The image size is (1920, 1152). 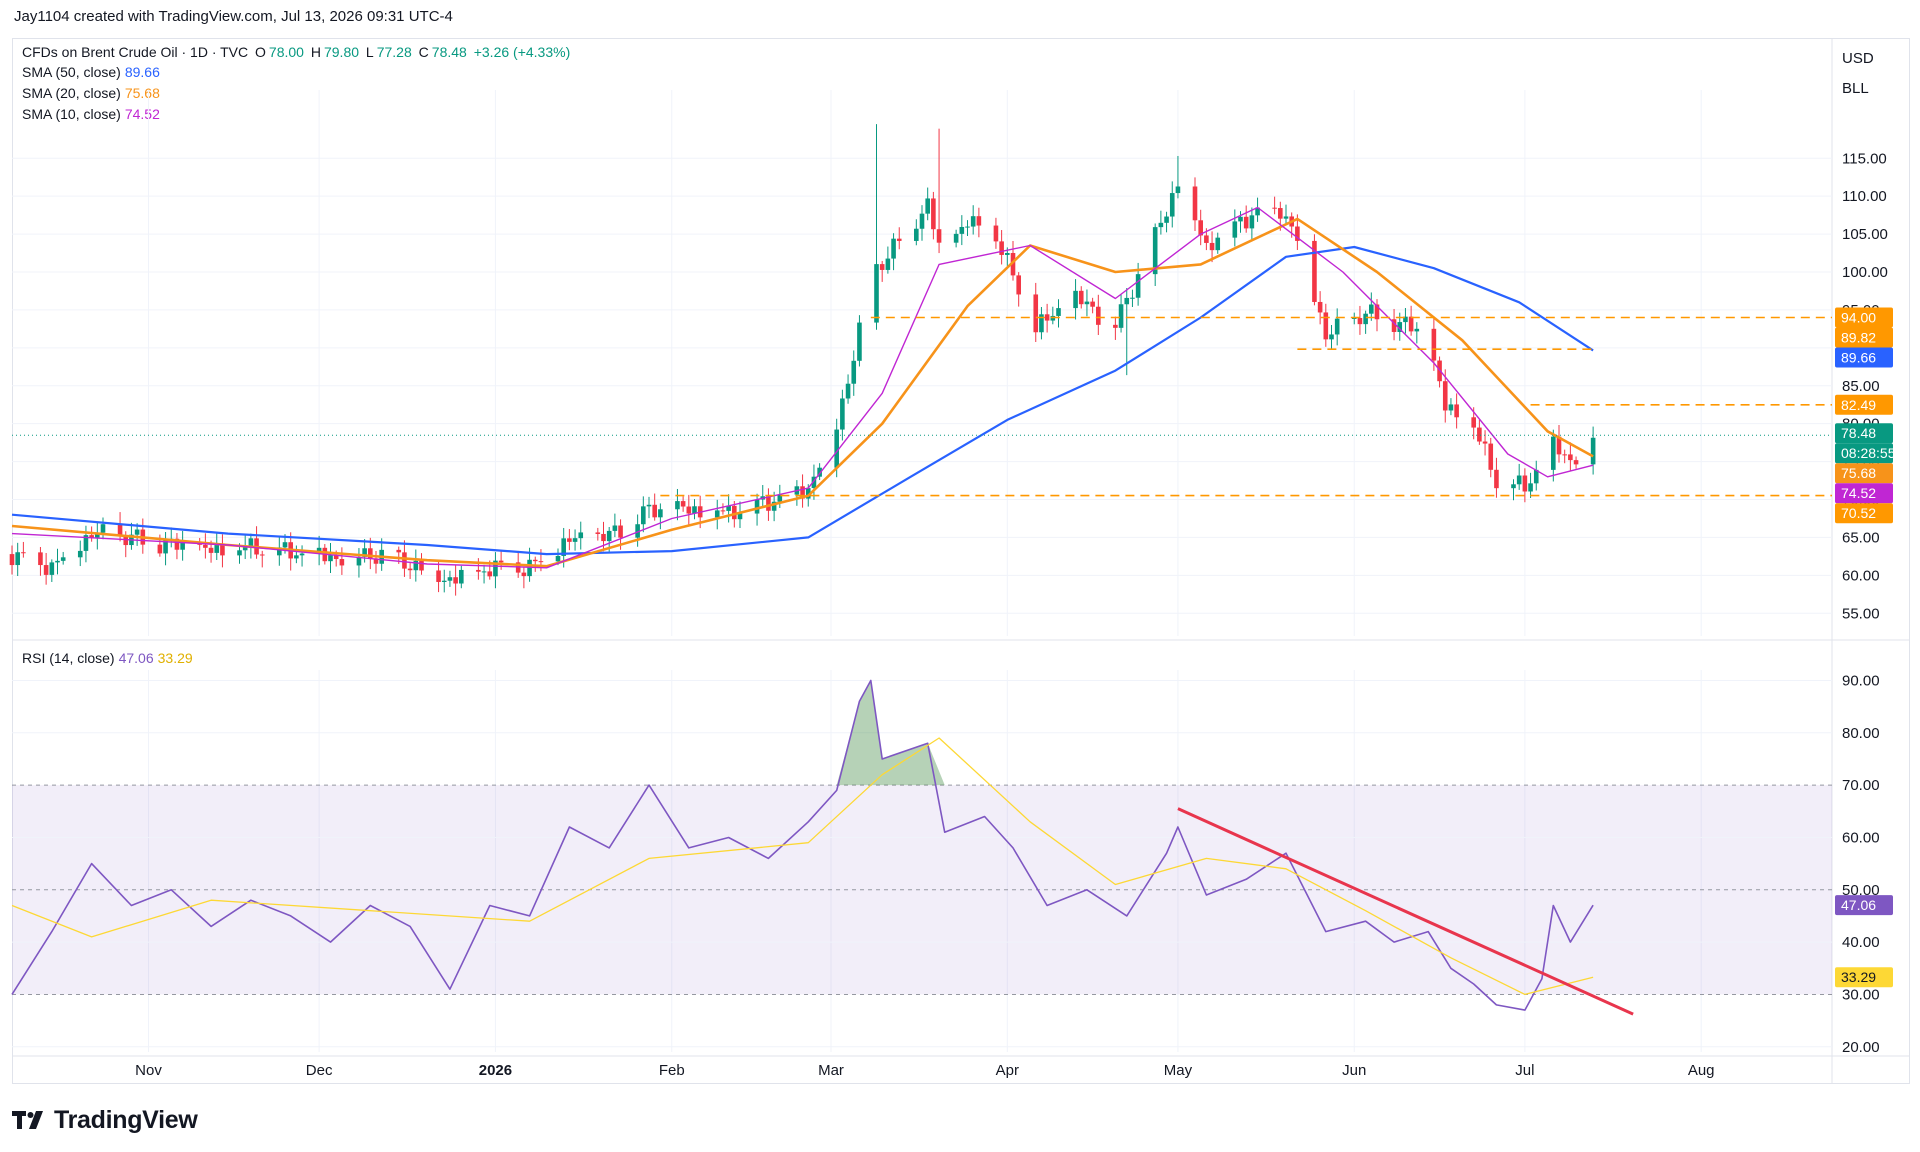 I want to click on close-value: 78.48, so click(x=449, y=52).